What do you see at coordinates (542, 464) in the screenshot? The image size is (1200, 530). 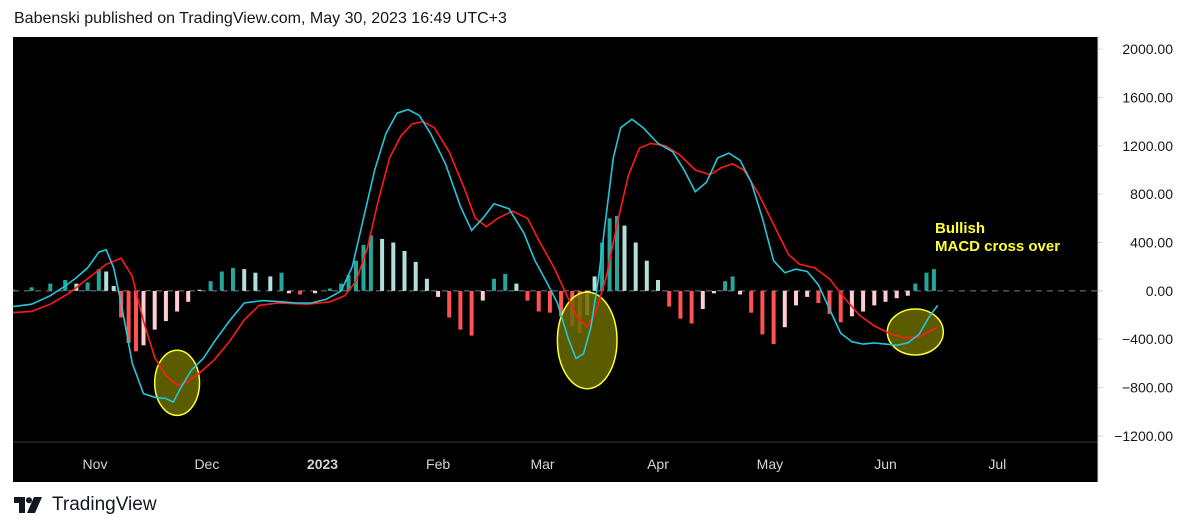 I see `time-tick-label: Mar` at bounding box center [542, 464].